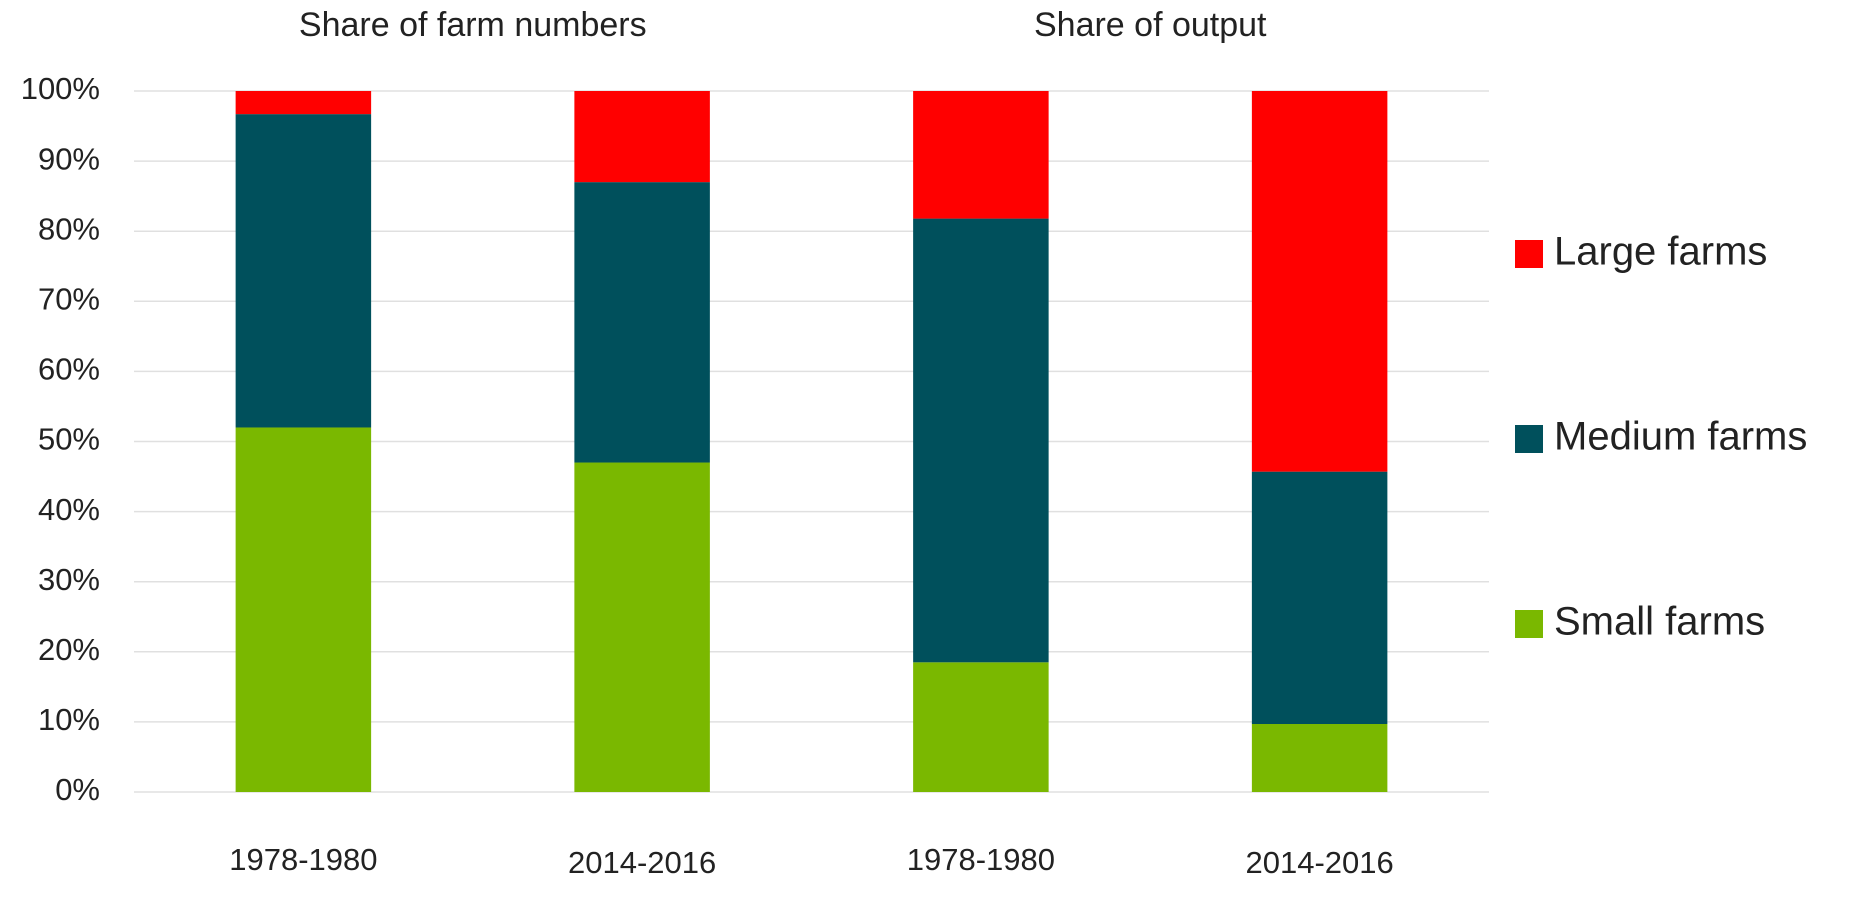 Image resolution: width=1860 pixels, height=902 pixels. I want to click on legend-label: Large farms, so click(1660, 252).